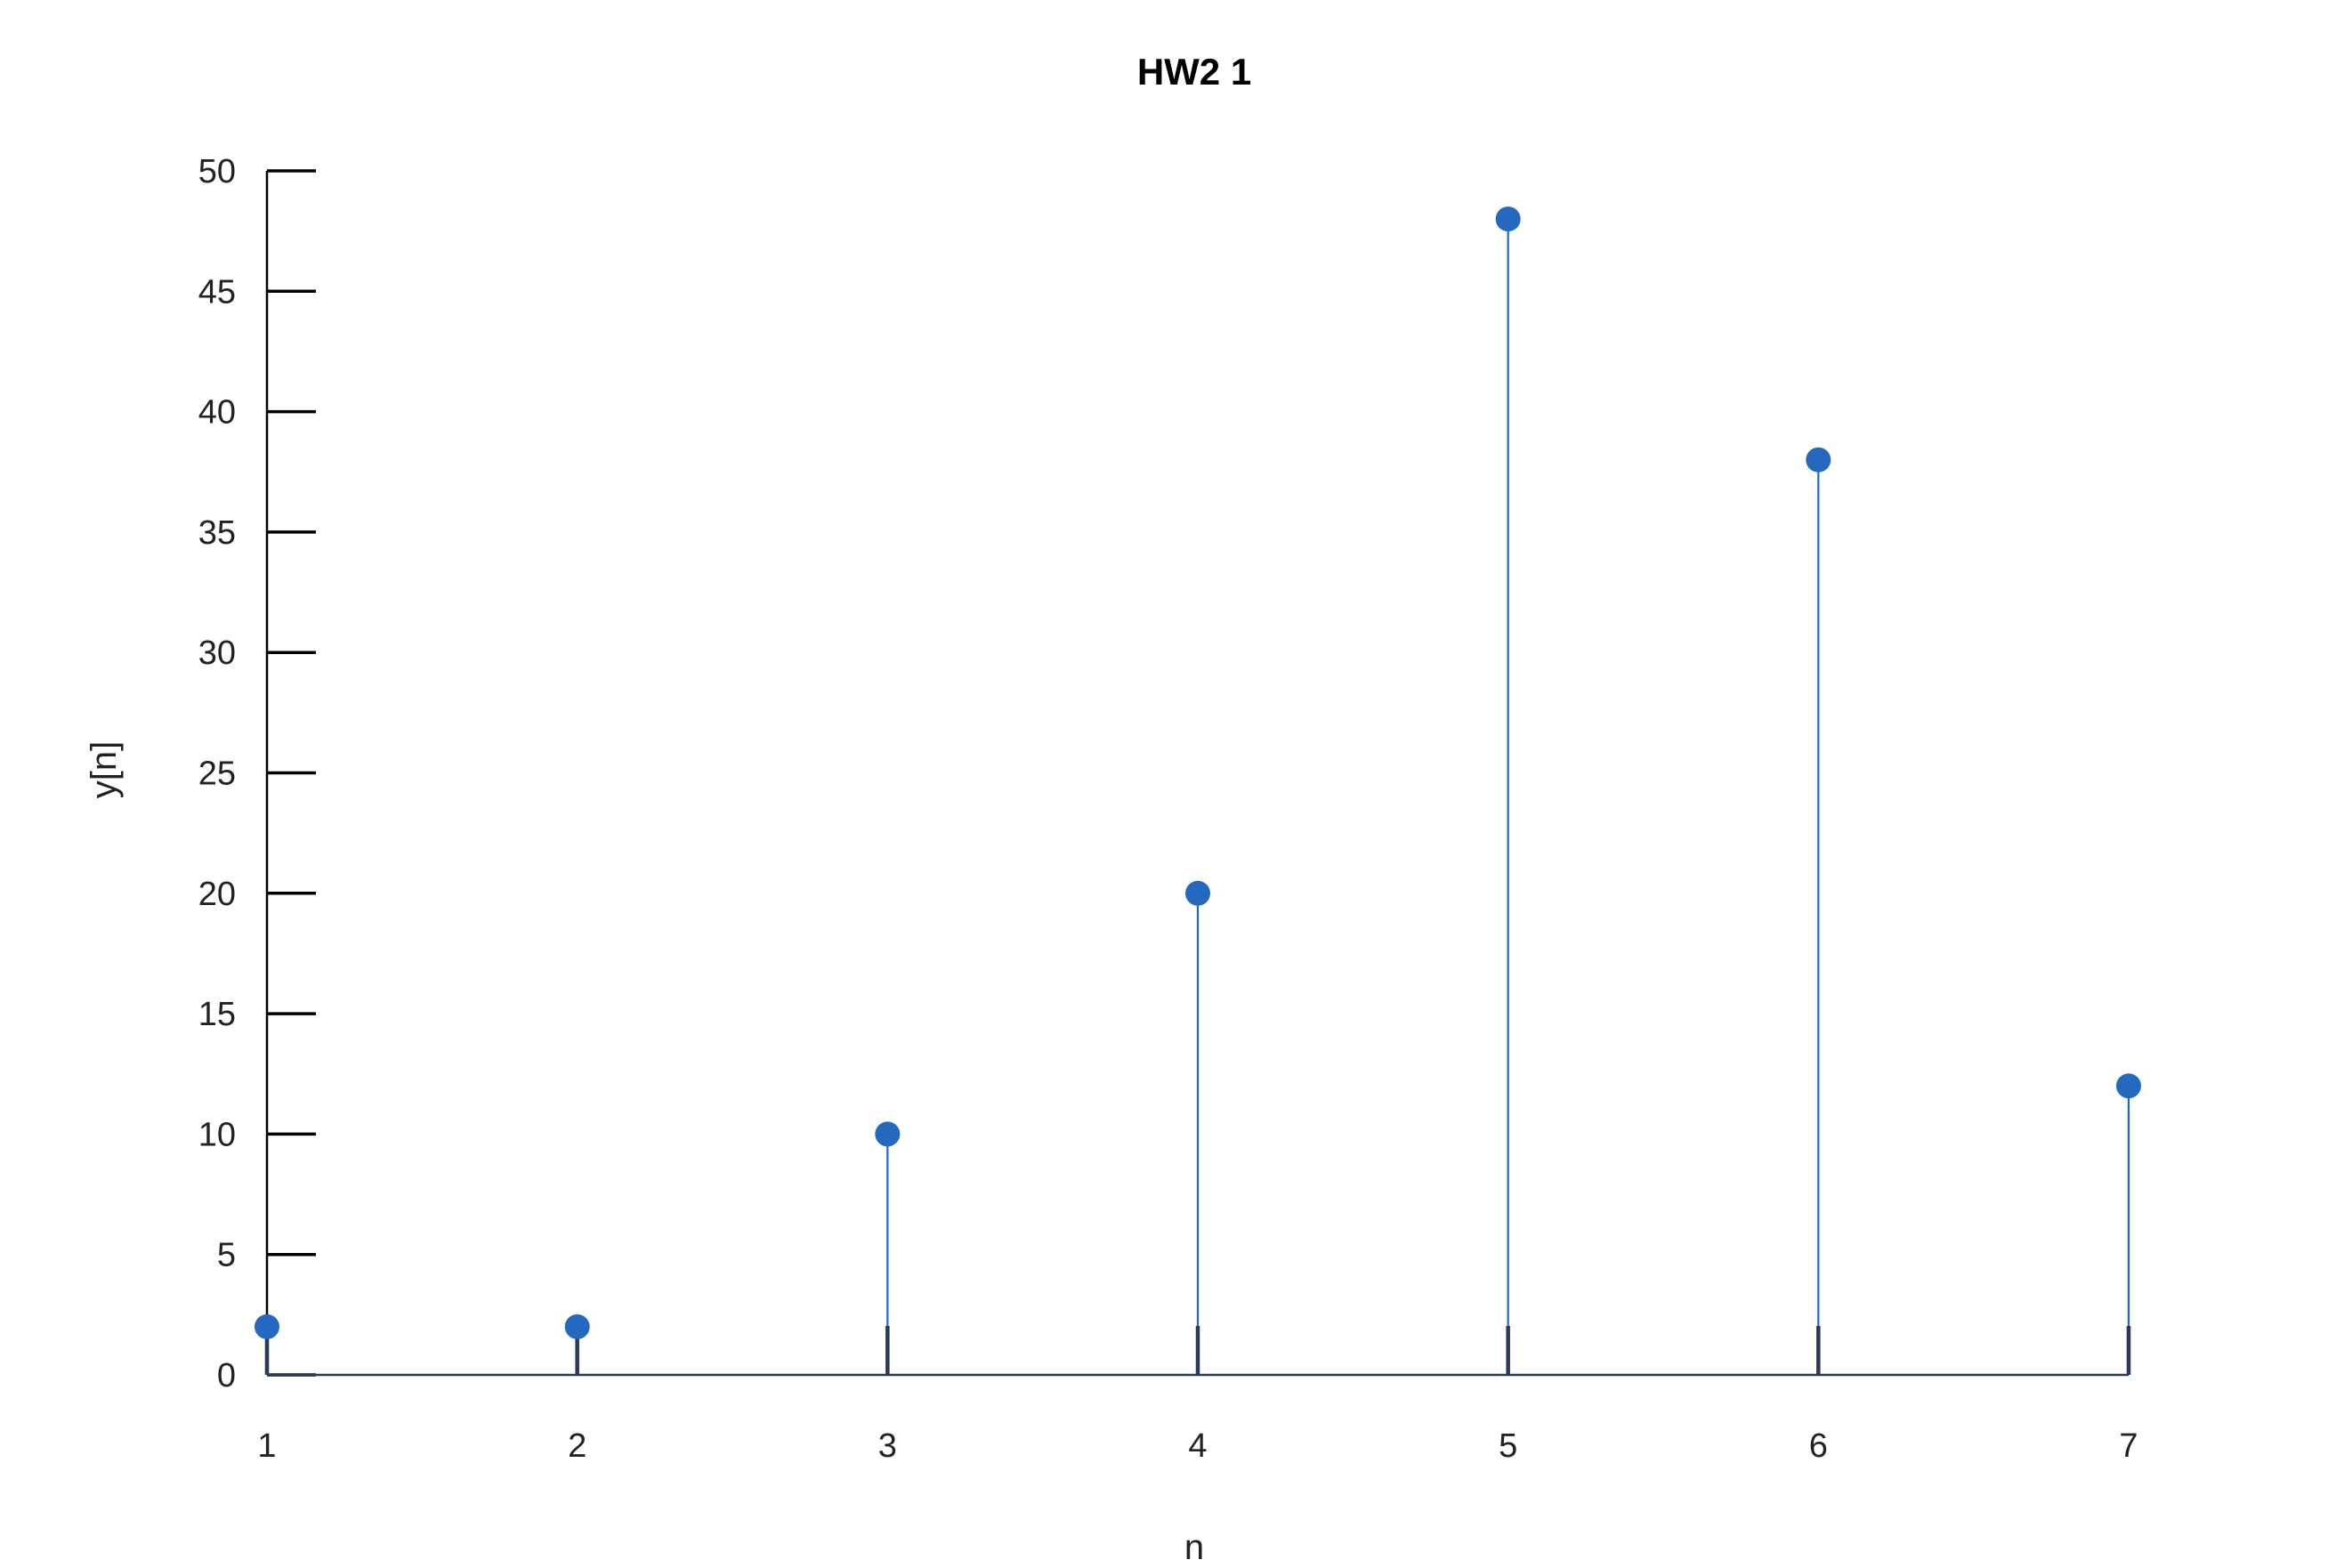 The height and width of the screenshot is (1568, 2344). What do you see at coordinates (217, 533) in the screenshot?
I see `y-tick-label: 35` at bounding box center [217, 533].